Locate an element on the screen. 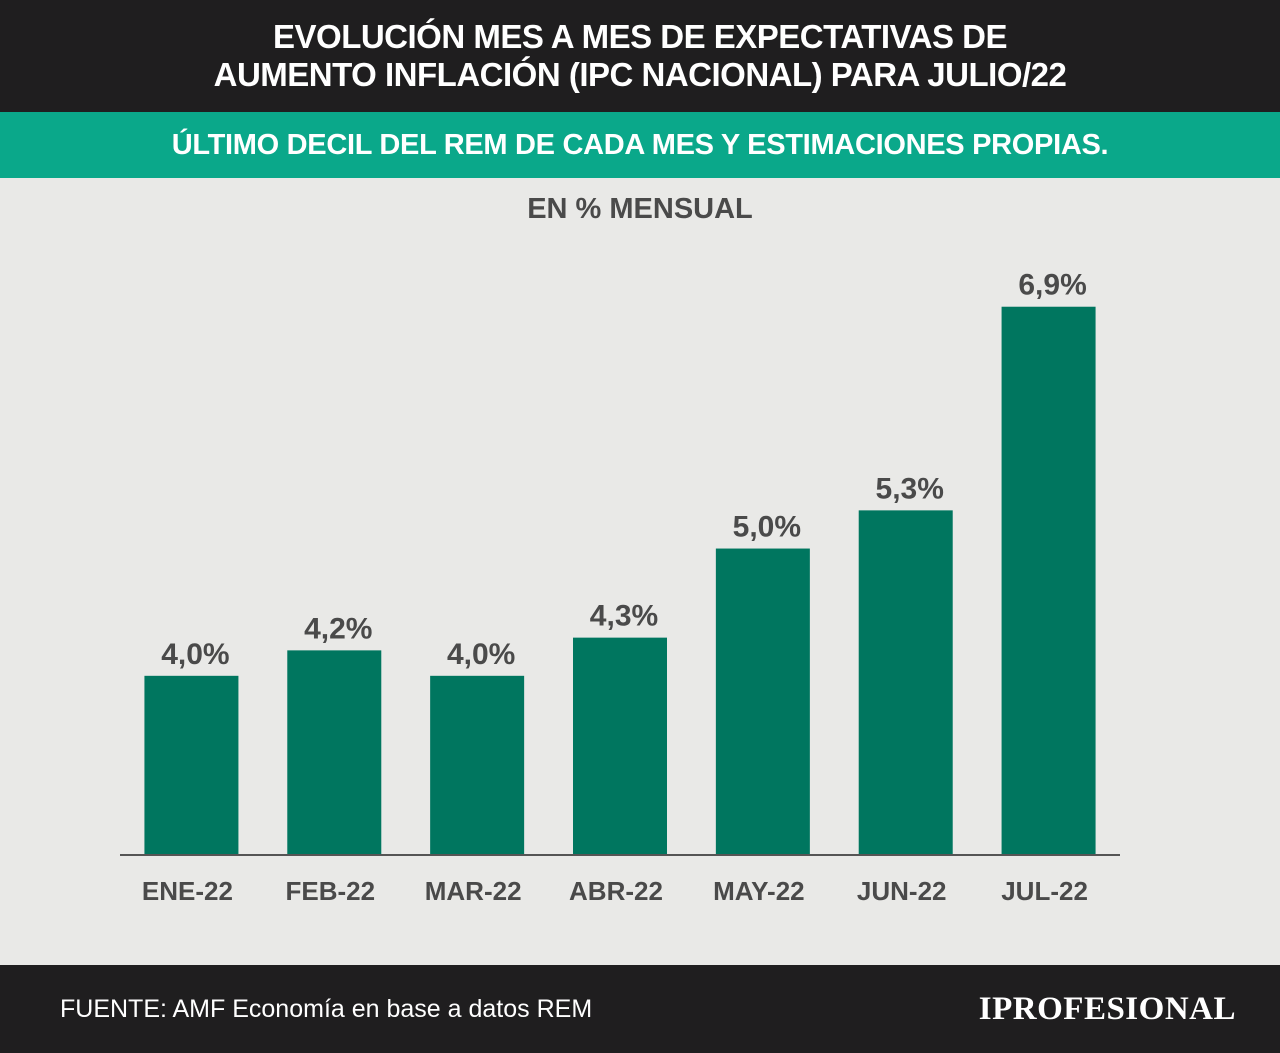  data-label: 5,0% is located at coordinates (767, 527).